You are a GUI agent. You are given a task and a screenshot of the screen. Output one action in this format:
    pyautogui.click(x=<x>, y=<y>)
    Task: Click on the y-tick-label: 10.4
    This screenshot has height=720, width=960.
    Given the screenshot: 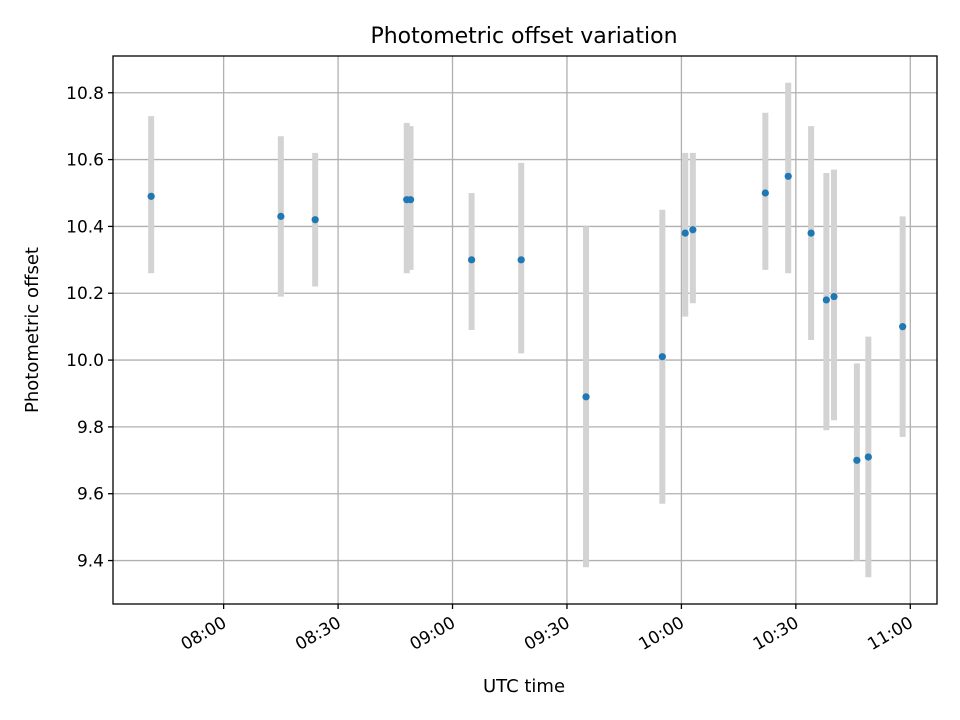 What is the action you would take?
    pyautogui.click(x=85, y=227)
    